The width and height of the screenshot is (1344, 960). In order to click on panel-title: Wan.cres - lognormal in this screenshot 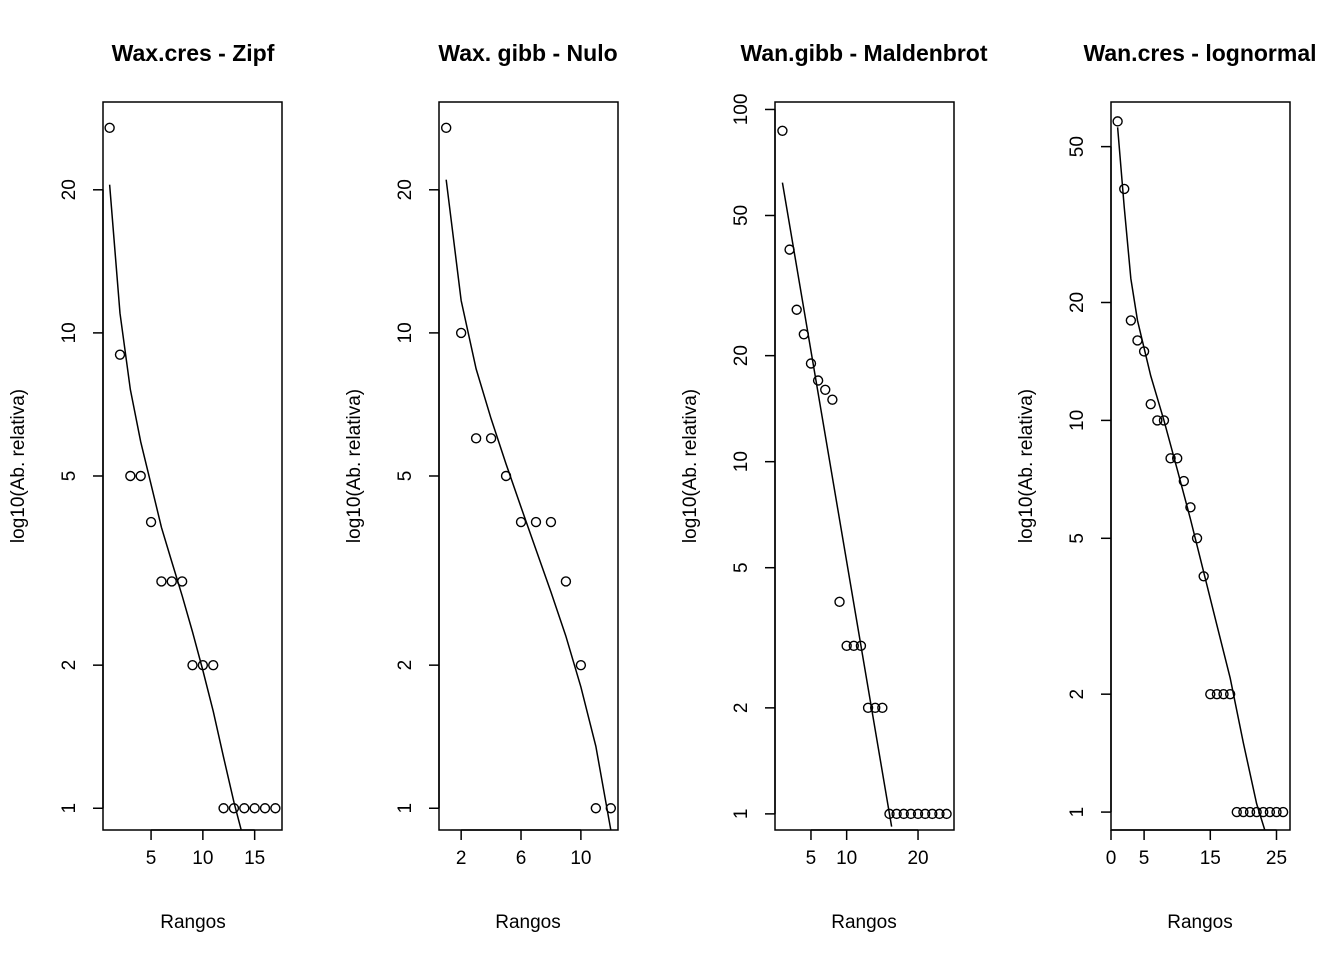, I will do `click(1199, 53)`.